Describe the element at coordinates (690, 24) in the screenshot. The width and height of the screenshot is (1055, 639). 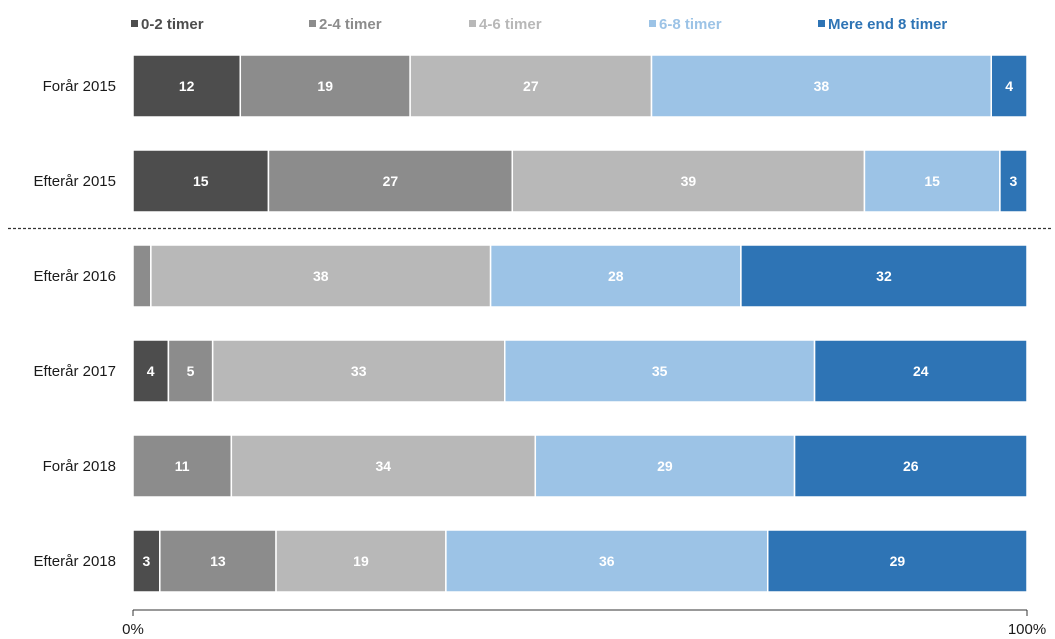
I see `legend-label: 6-8 timer` at that location.